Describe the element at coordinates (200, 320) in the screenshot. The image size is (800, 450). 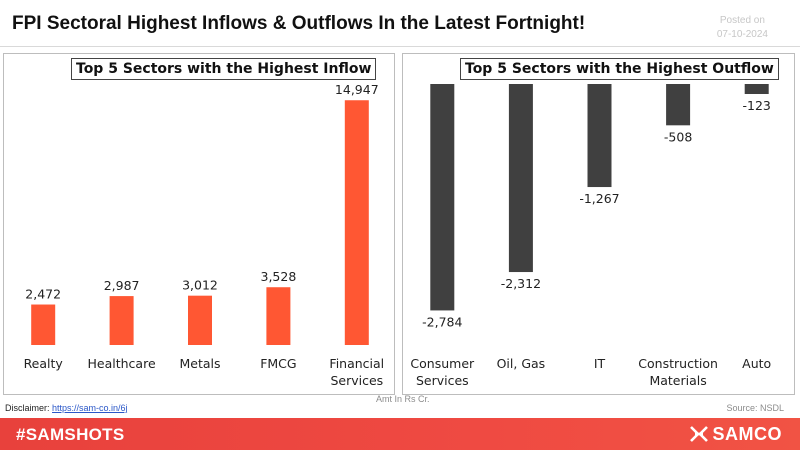
I see `bar-metals` at that location.